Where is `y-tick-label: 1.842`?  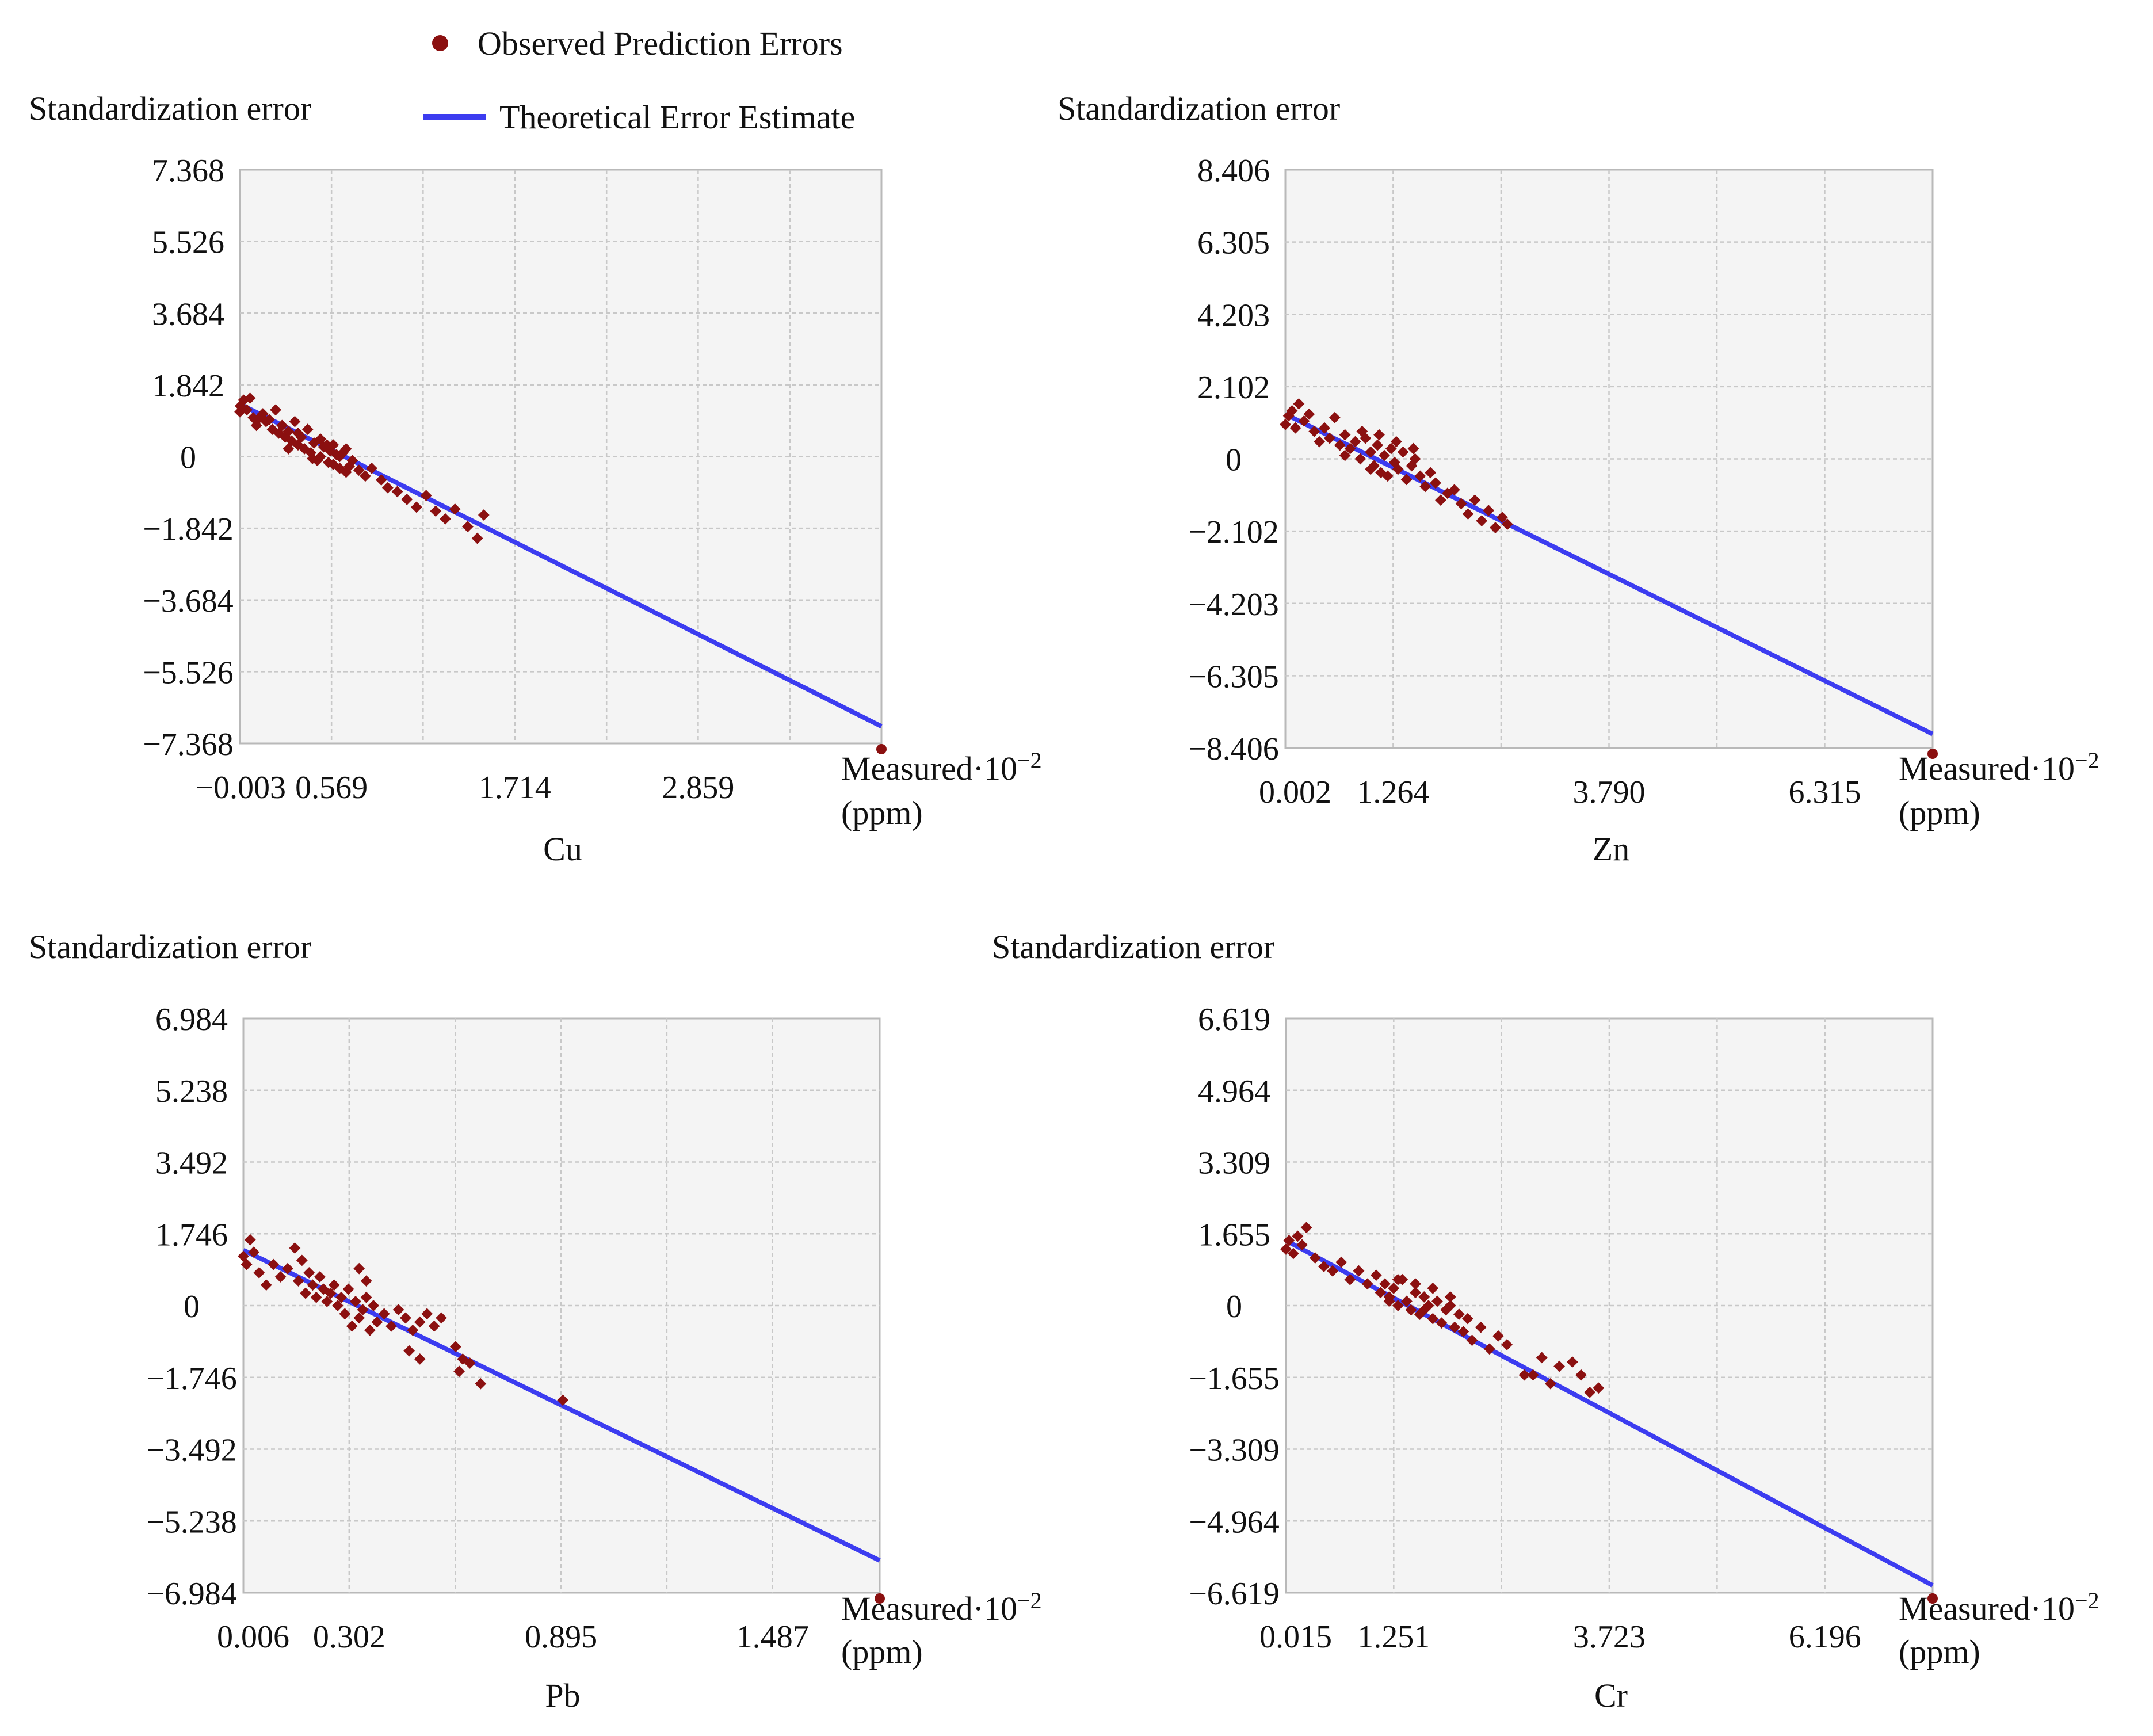
y-tick-label: 1.842 is located at coordinates (188, 386).